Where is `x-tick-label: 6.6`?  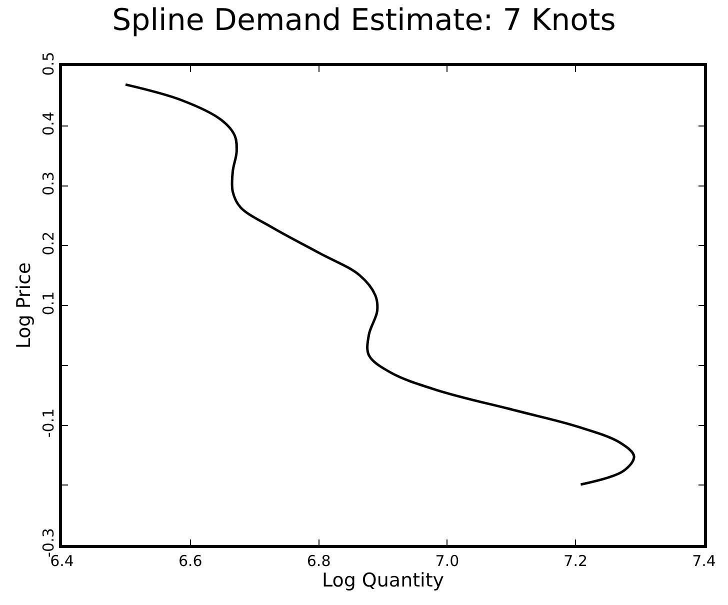
x-tick-label: 6.6 is located at coordinates (190, 561).